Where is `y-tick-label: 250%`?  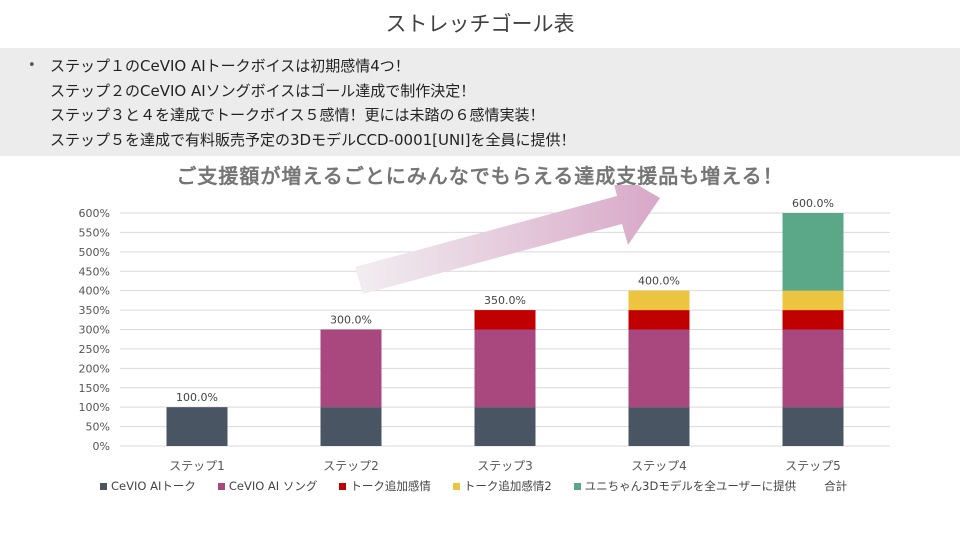
y-tick-label: 250% is located at coordinates (94, 349).